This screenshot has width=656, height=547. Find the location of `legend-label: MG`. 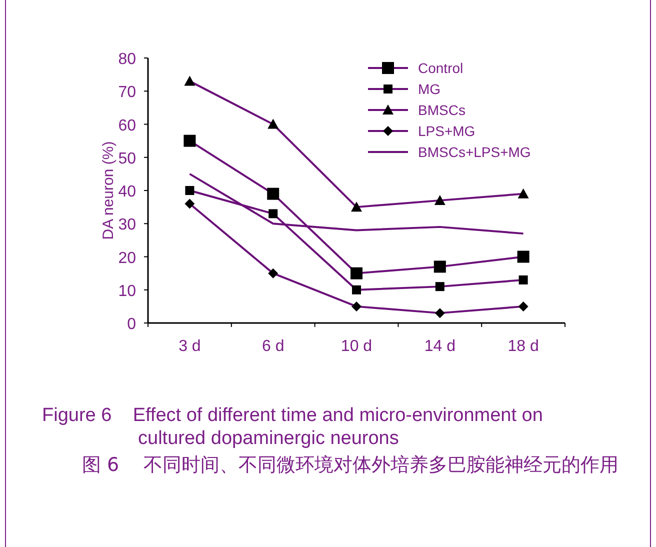

legend-label: MG is located at coordinates (429, 89).